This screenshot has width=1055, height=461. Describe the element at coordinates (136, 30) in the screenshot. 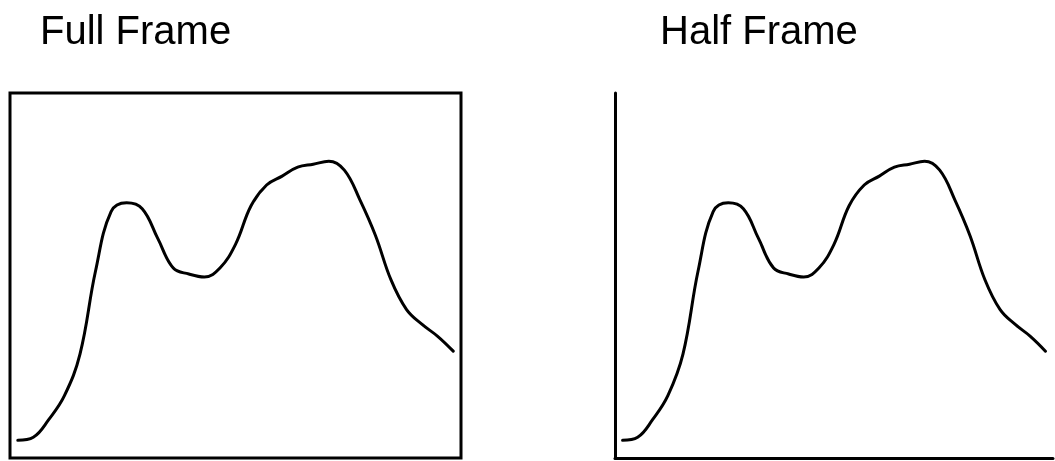

I see `chart-title: Full Frame` at that location.